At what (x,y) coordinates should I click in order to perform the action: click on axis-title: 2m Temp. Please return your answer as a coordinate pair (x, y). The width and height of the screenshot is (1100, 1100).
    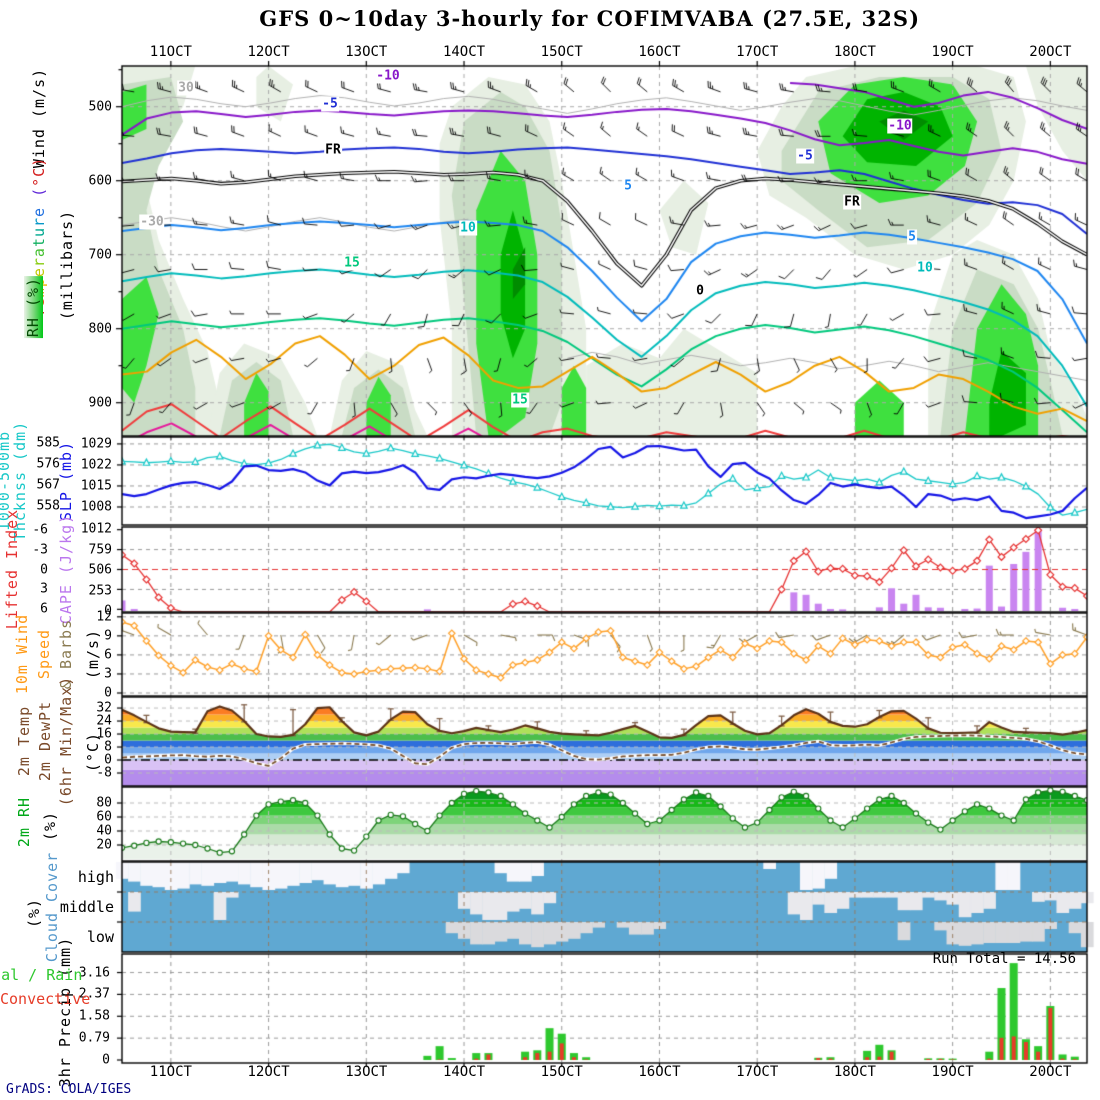
    Looking at the image, I should click on (24, 741).